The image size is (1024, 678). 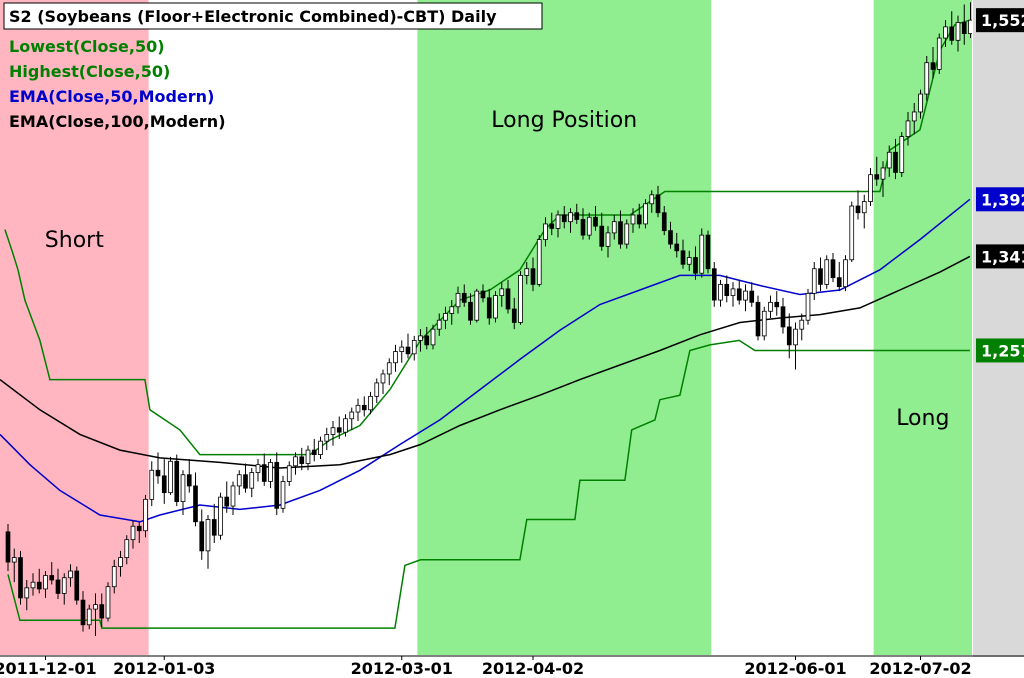 I want to click on region-label: Long, so click(x=922, y=418).